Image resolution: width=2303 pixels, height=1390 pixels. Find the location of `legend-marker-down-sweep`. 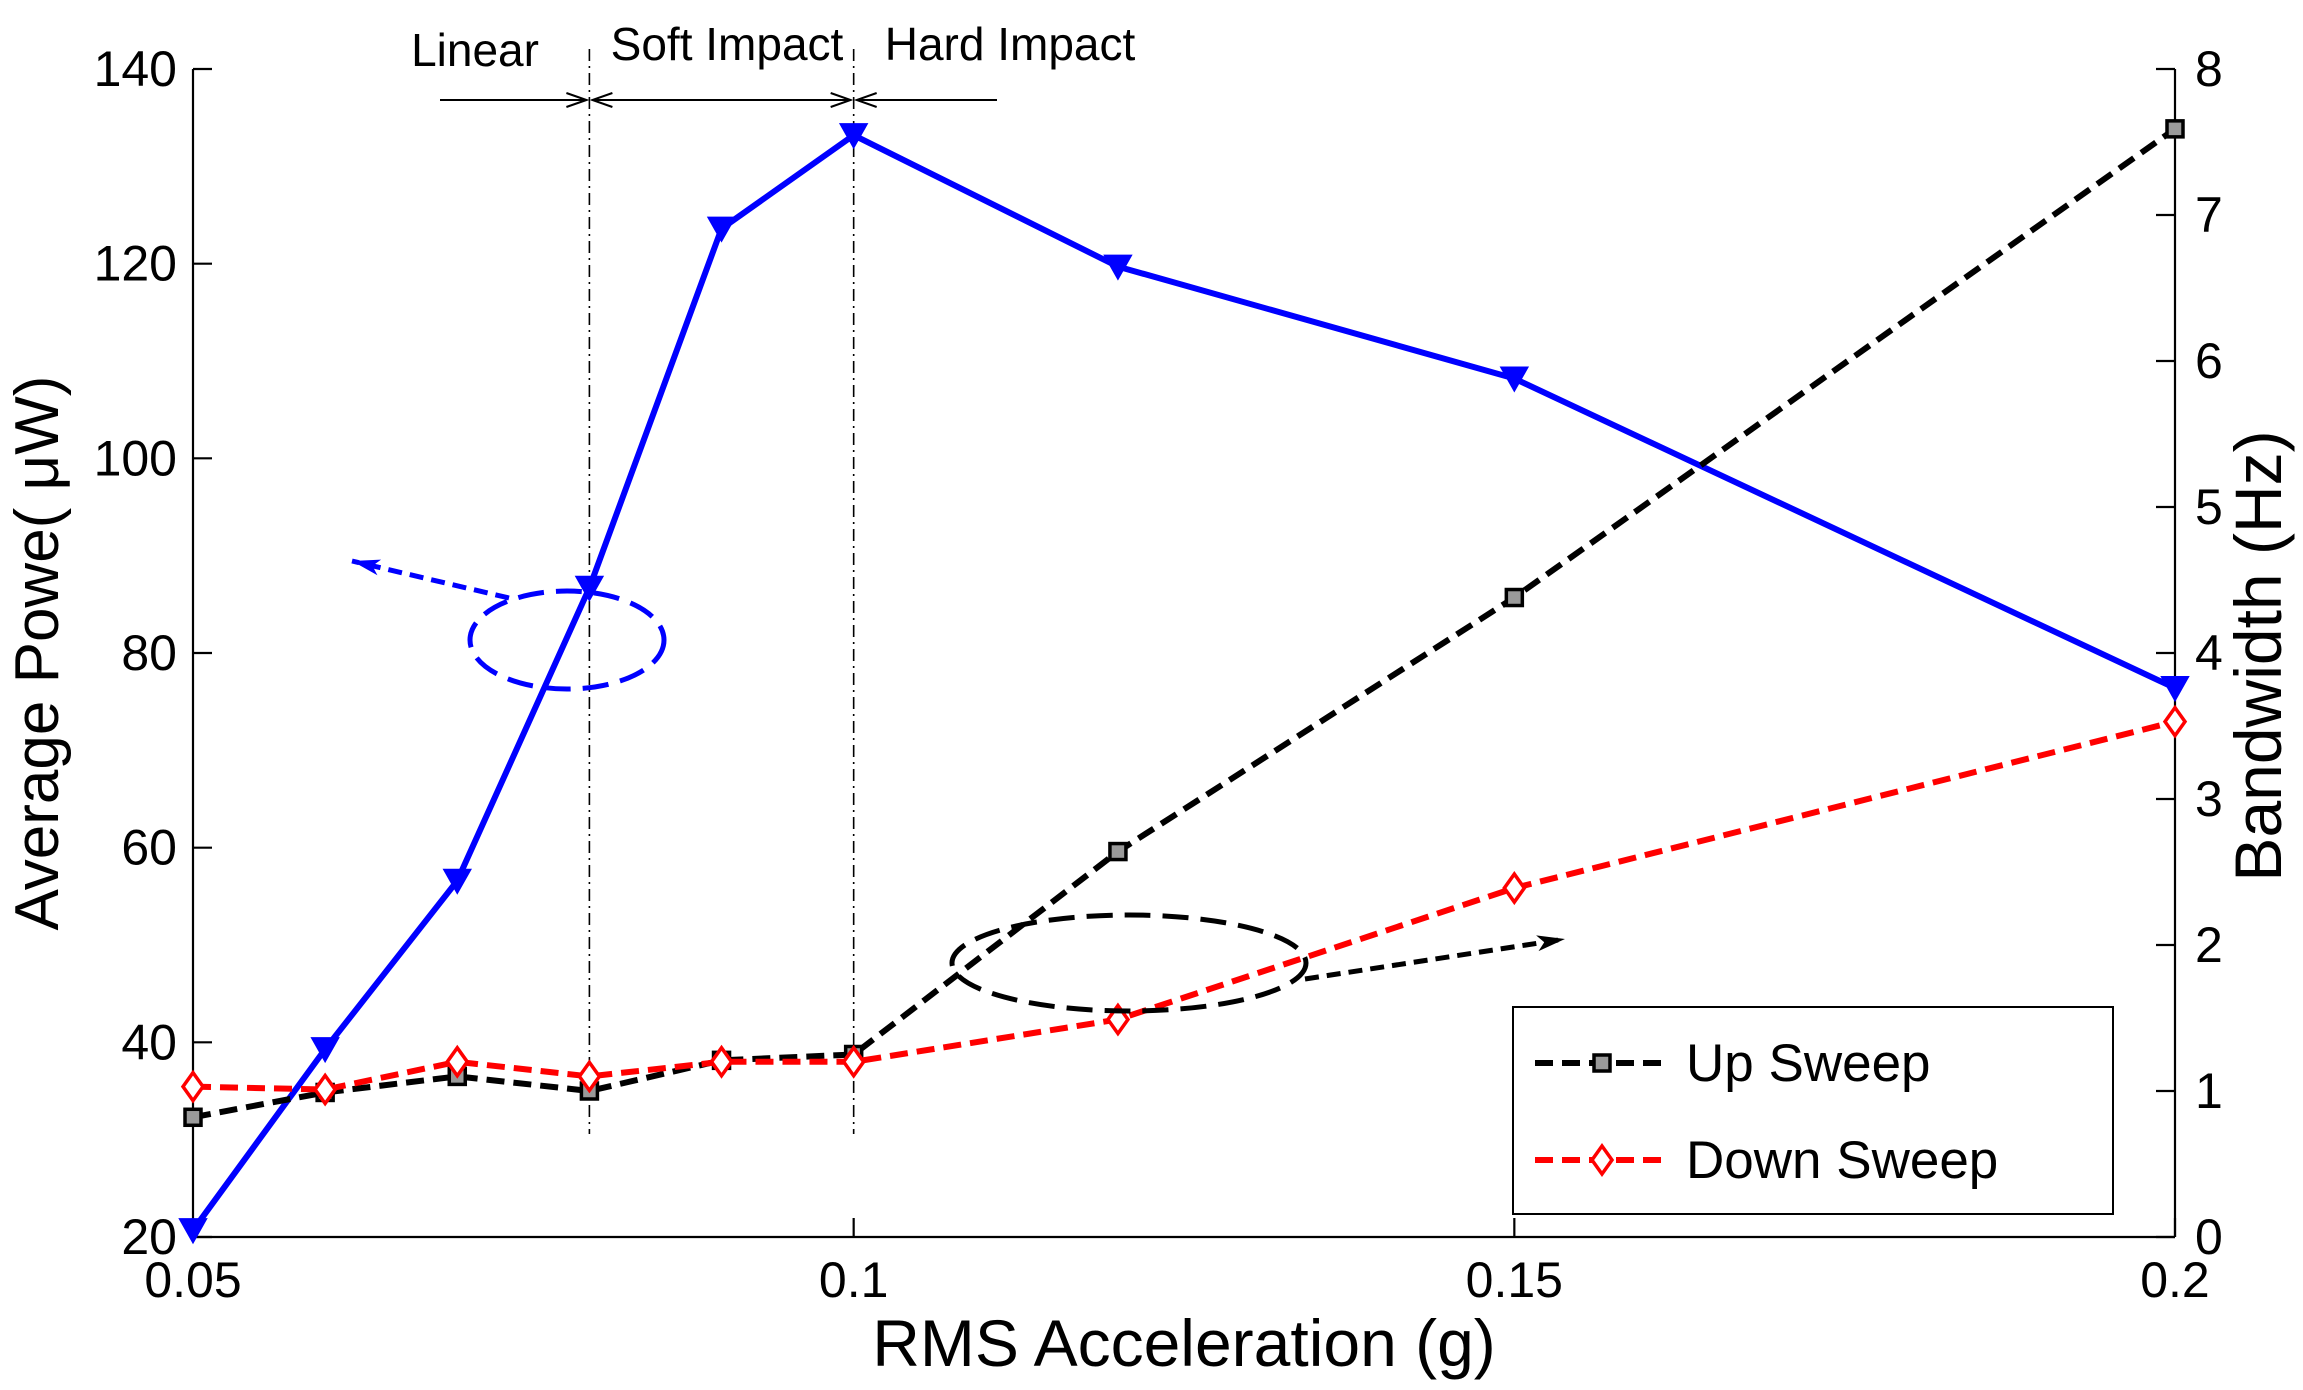

legend-marker-down-sweep is located at coordinates (1602, 1160).